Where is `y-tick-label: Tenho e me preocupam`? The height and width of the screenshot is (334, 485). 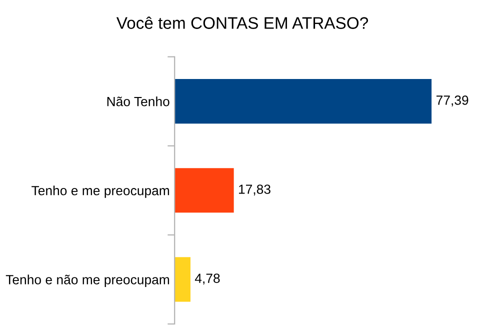
y-tick-label: Tenho e me preocupam is located at coordinates (101, 192).